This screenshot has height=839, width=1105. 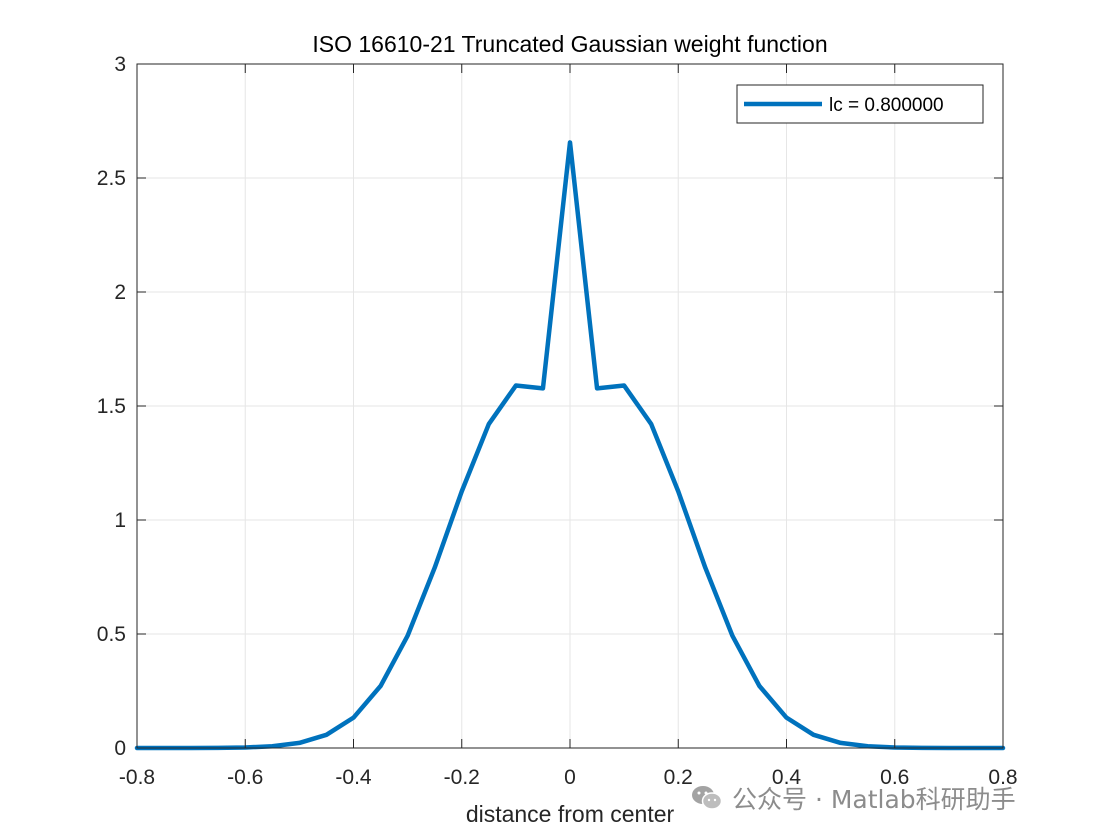 I want to click on x-tick-label: 0, so click(x=570, y=777).